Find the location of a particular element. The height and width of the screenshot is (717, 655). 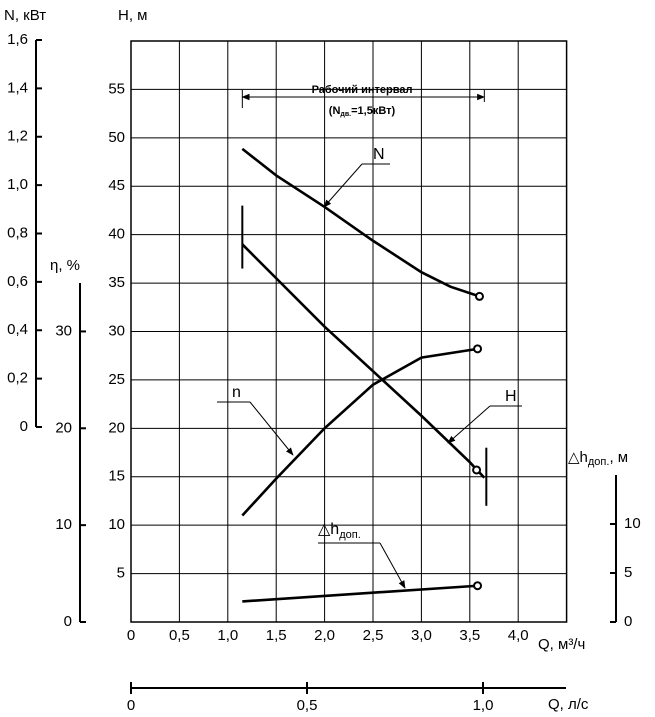

series-name: n is located at coordinates (236, 392).